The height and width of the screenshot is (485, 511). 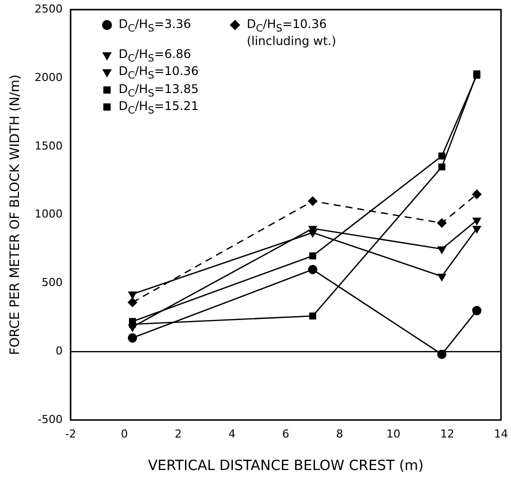 I want to click on y-tick-label: 0, so click(x=59, y=351).